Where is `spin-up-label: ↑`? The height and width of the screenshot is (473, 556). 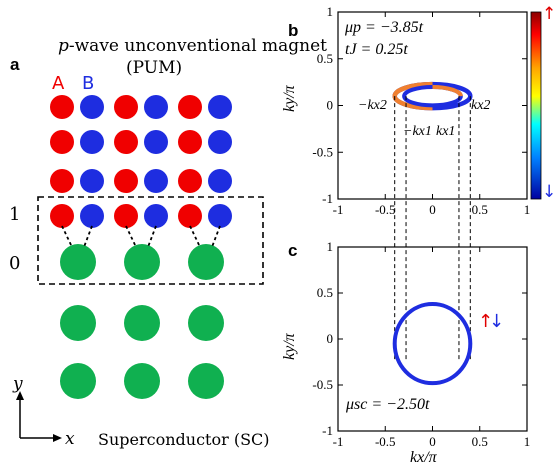
spin-up-label: ↑ is located at coordinates (486, 321).